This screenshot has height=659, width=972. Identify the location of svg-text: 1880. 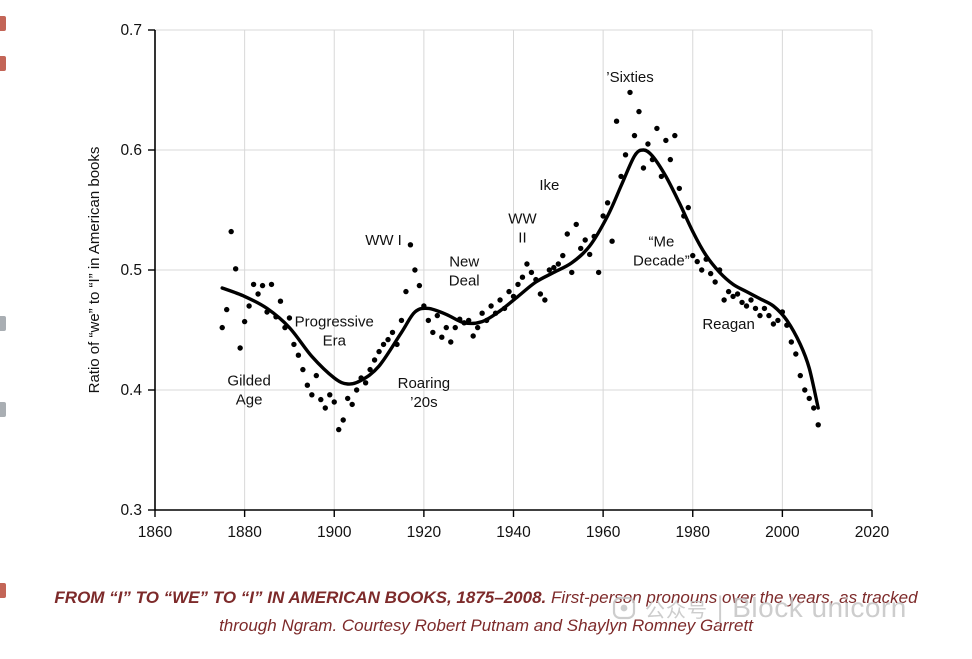
(244, 532).